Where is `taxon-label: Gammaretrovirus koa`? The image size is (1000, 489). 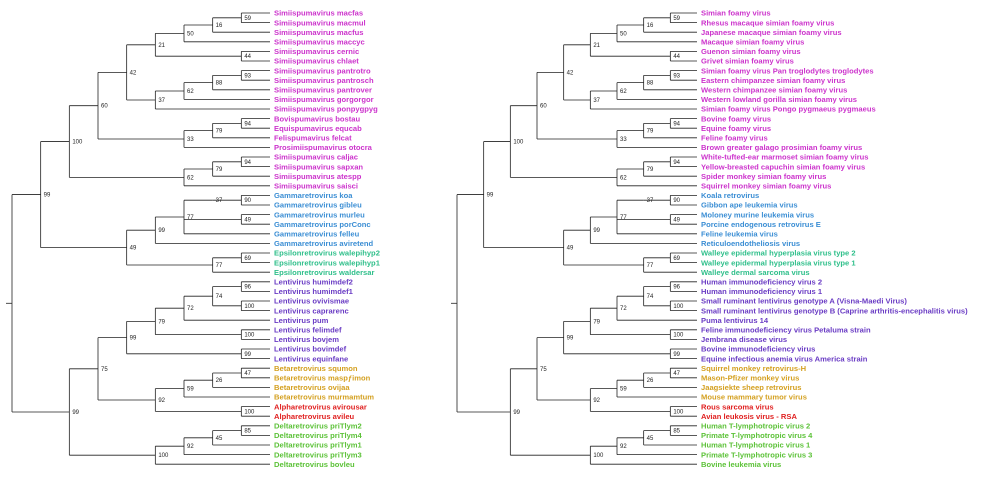 taxon-label: Gammaretrovirus koa is located at coordinates (313, 195).